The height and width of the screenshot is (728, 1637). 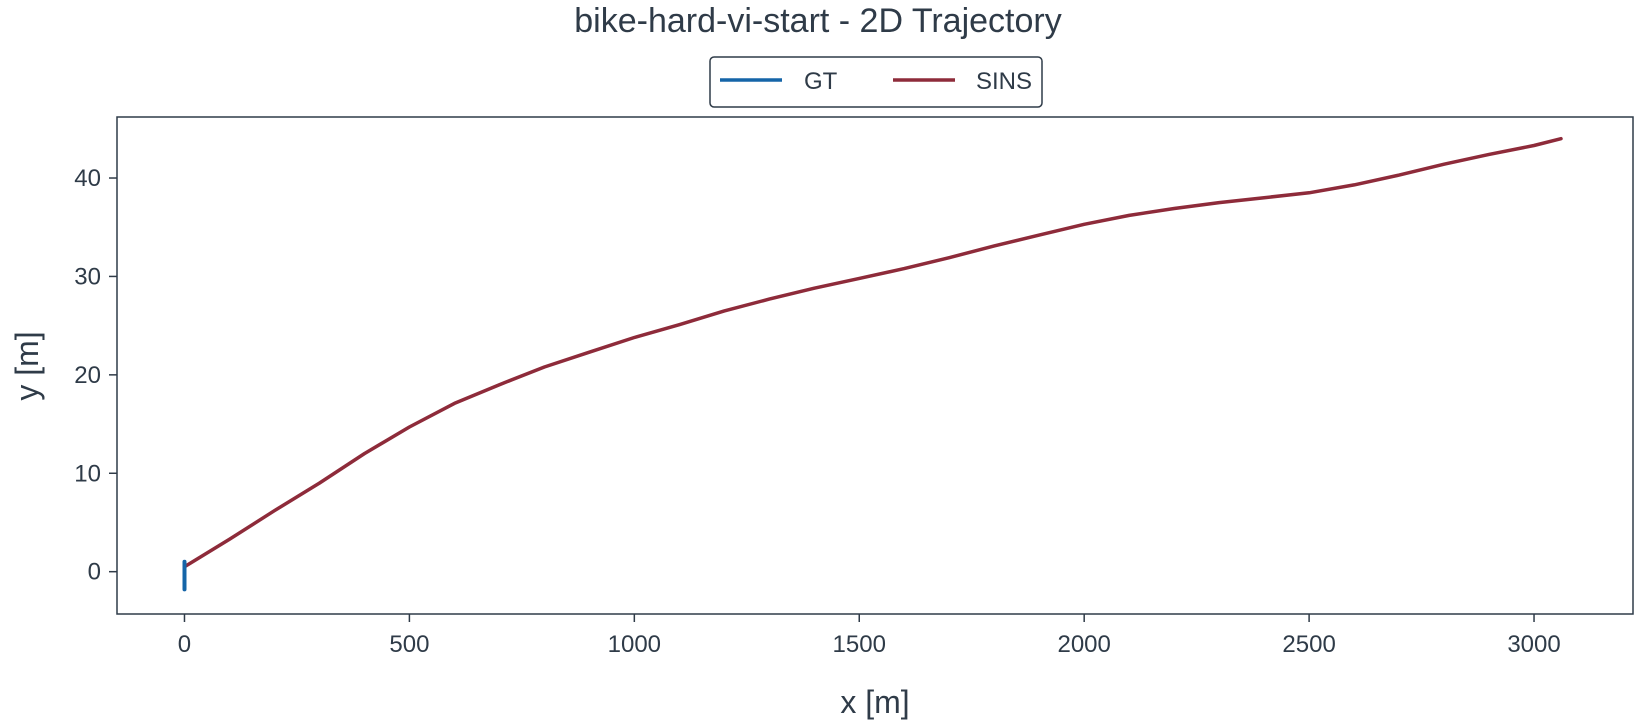 I want to click on x-tick-label: 1000, so click(x=634, y=644).